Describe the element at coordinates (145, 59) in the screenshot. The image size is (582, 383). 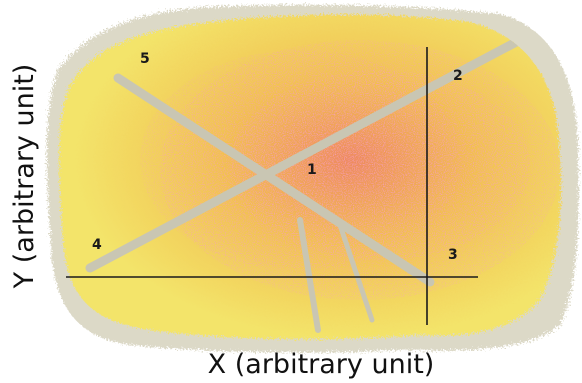
I see `region-label-5: 5` at that location.